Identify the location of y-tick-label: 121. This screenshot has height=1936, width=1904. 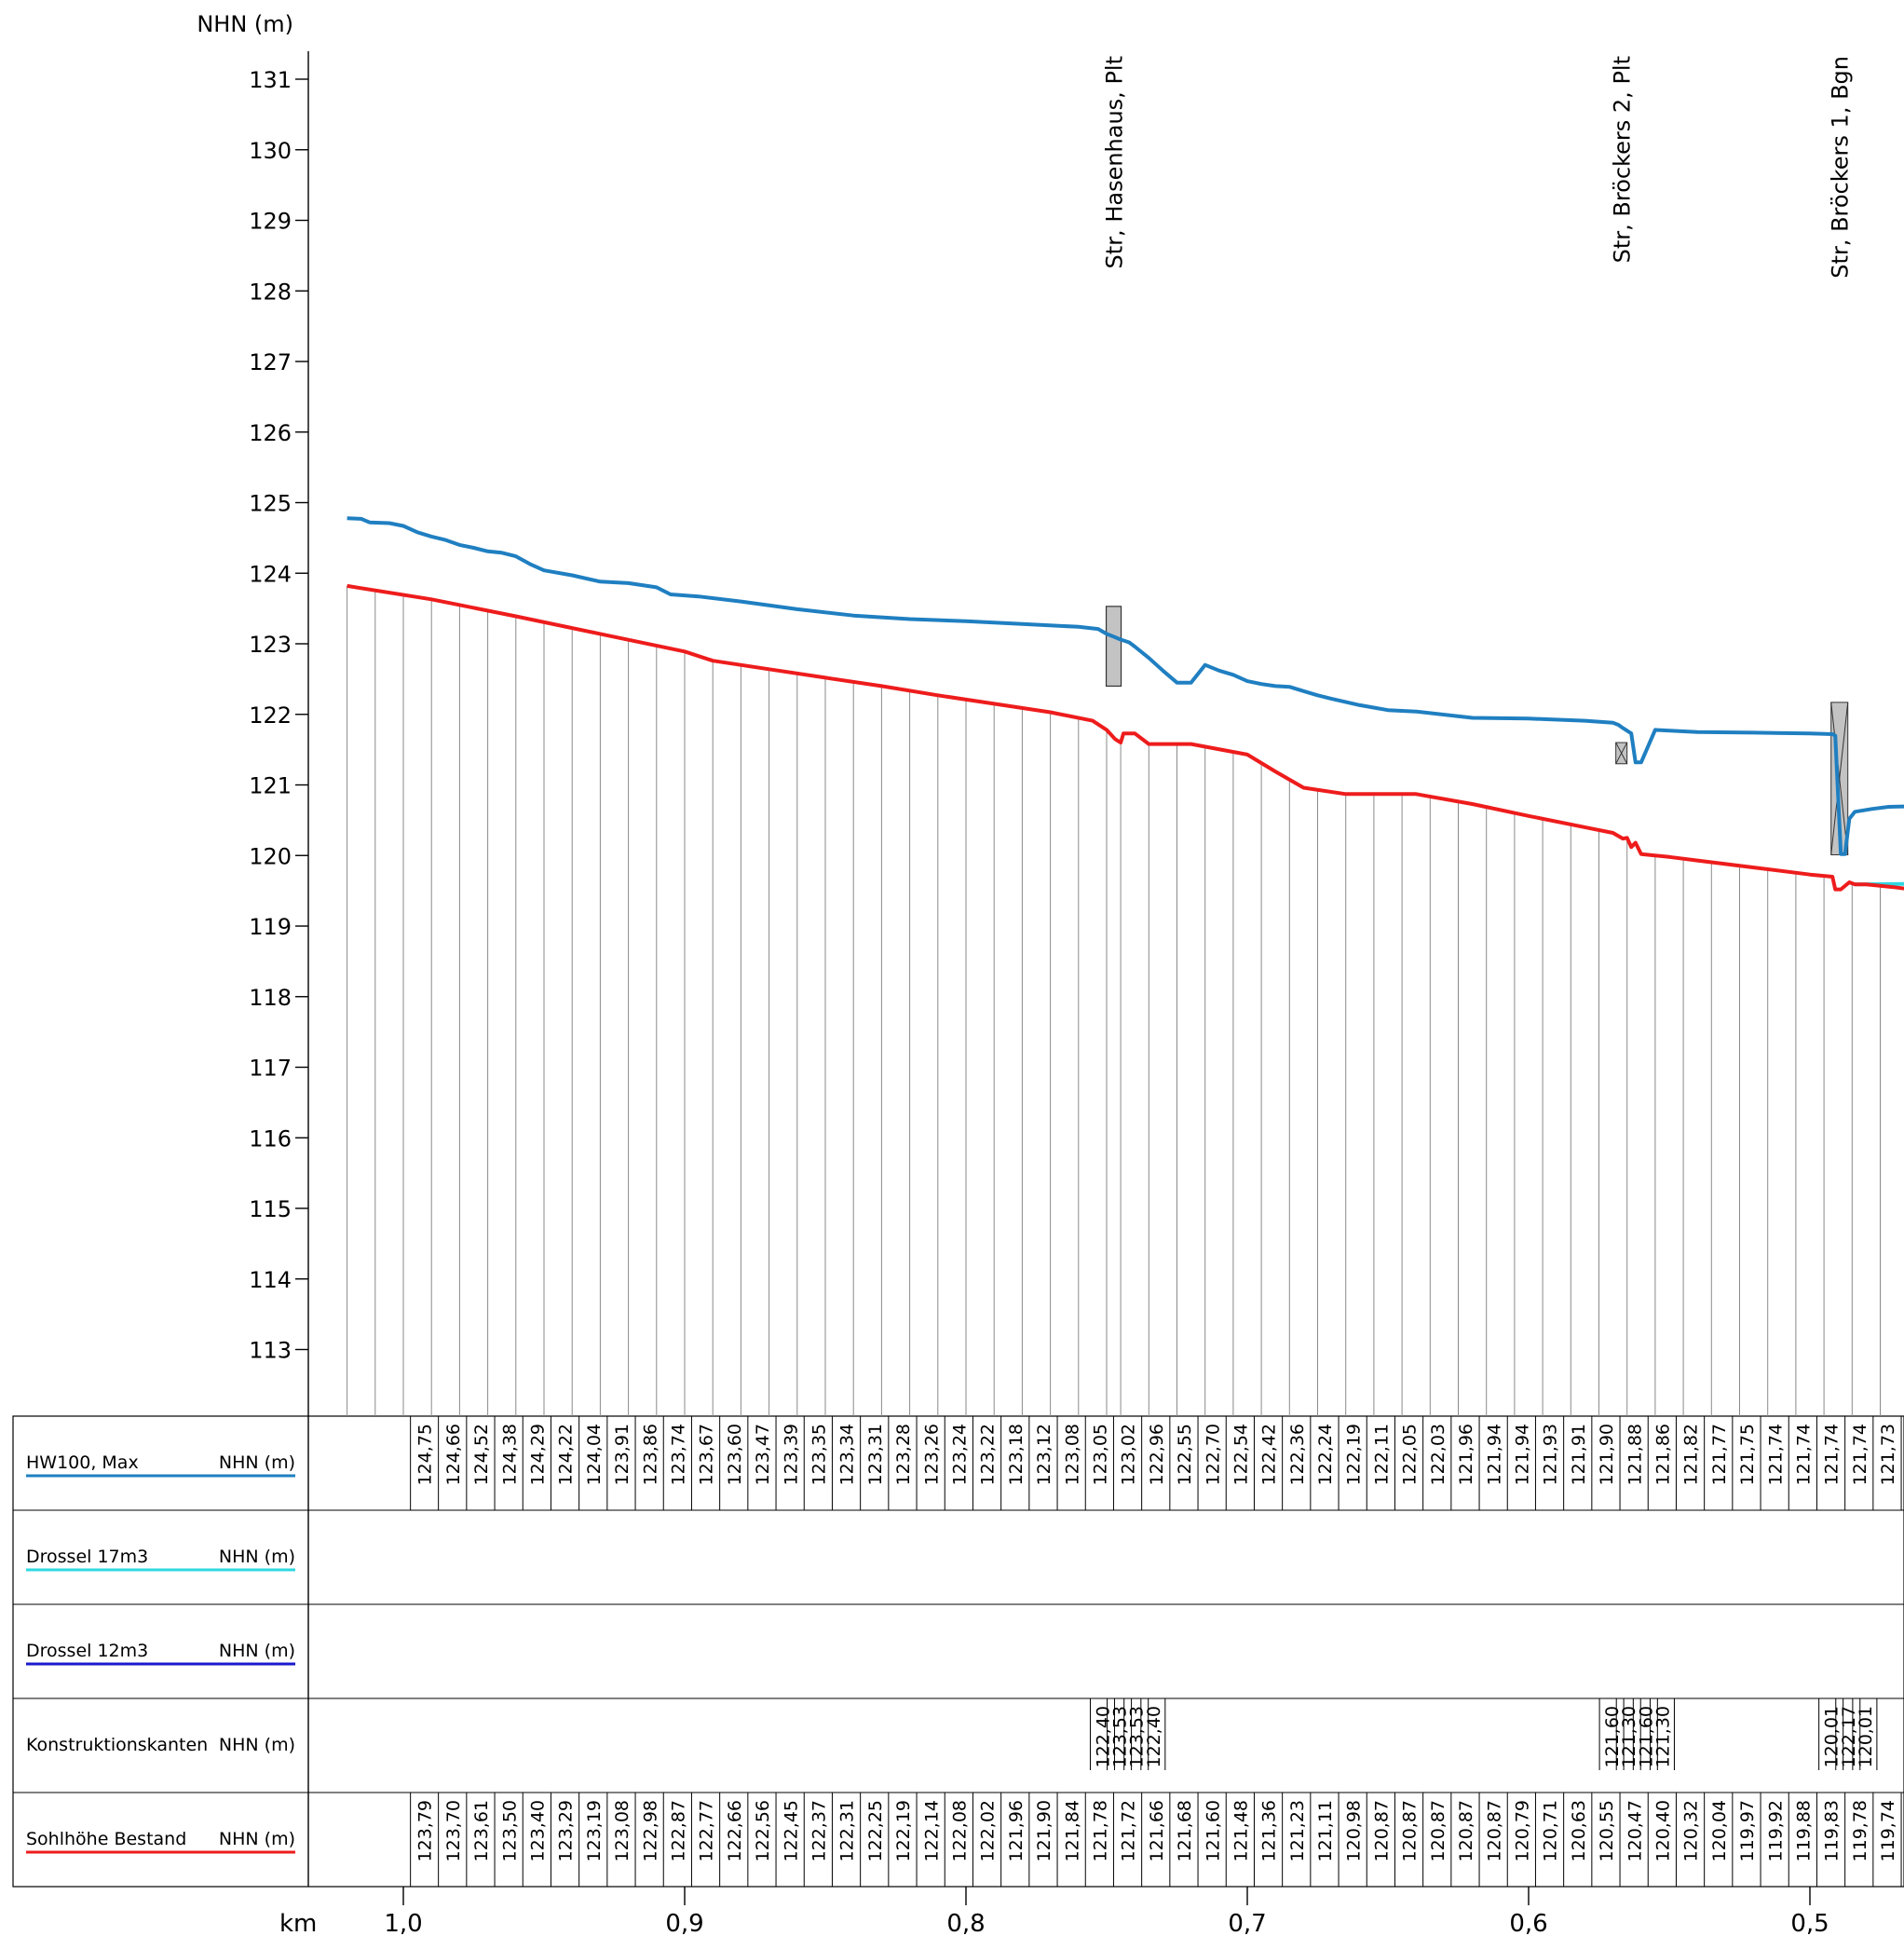
(270, 786).